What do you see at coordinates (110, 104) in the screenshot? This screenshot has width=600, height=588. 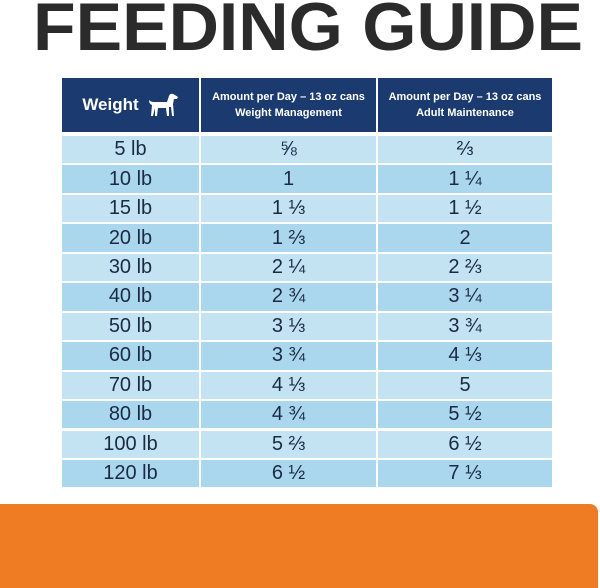 I see `header-text: Weight` at bounding box center [110, 104].